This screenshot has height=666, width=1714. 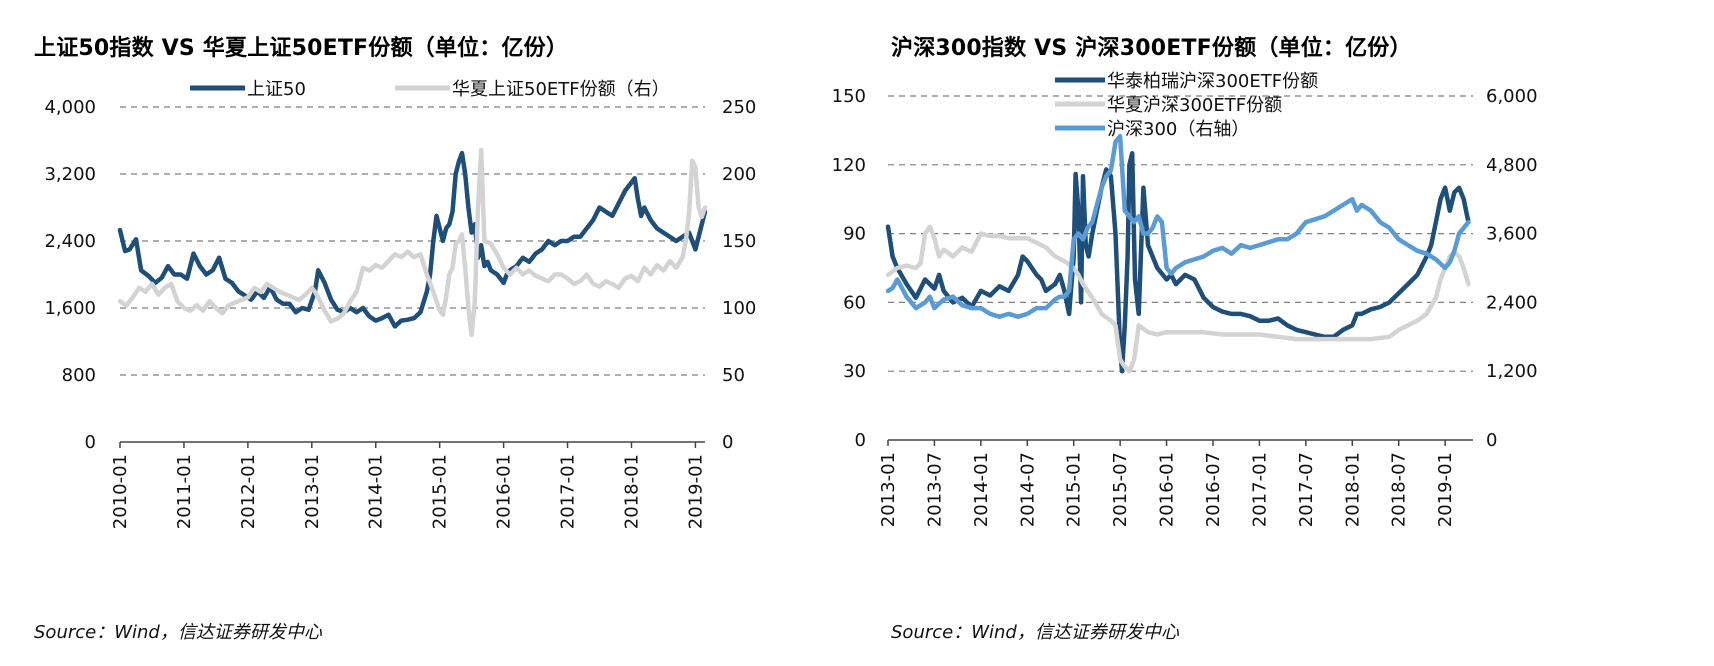 I want to click on chart-title: 上证50指数 VS 华夏上证50ETF份额（单位：亿份）, so click(x=301, y=48).